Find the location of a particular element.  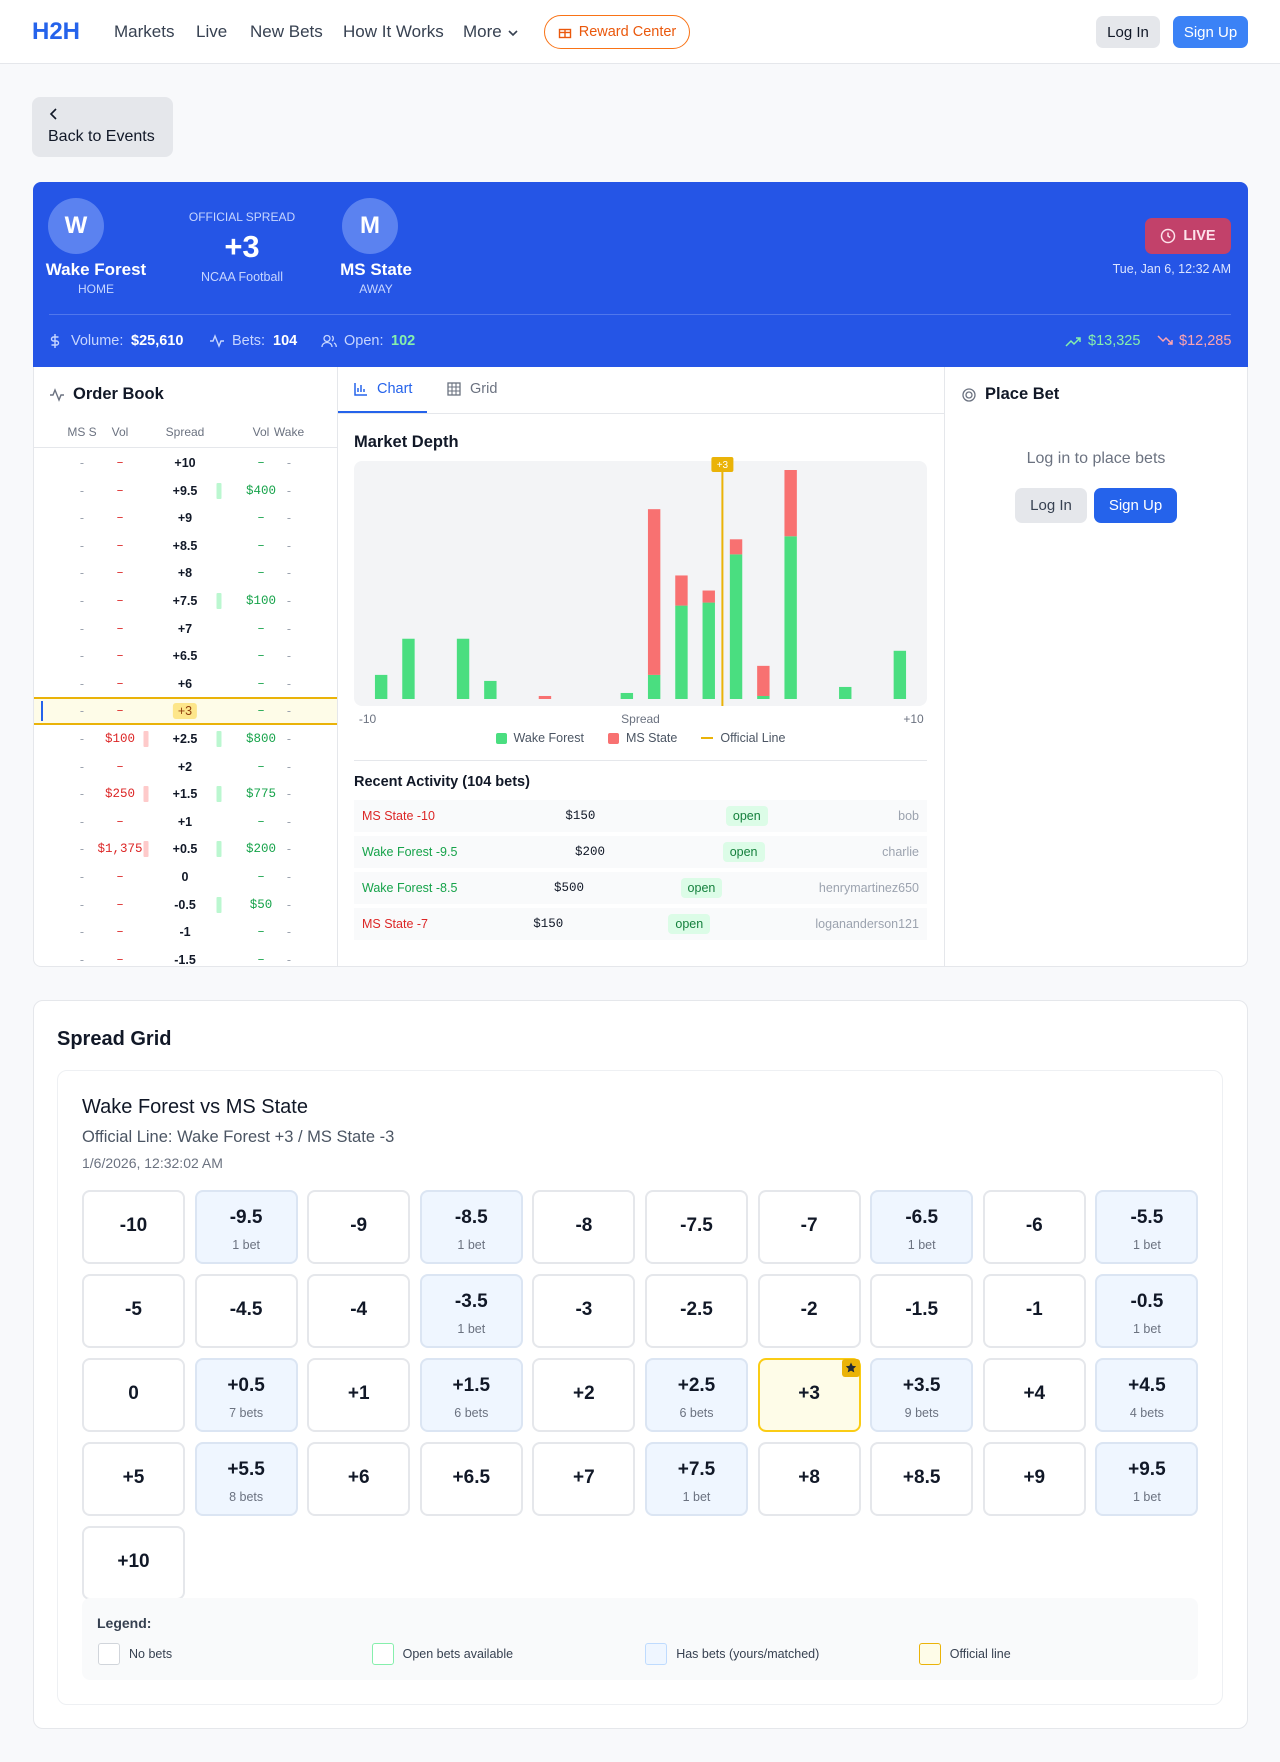

column-header: Wake is located at coordinates (289, 432).